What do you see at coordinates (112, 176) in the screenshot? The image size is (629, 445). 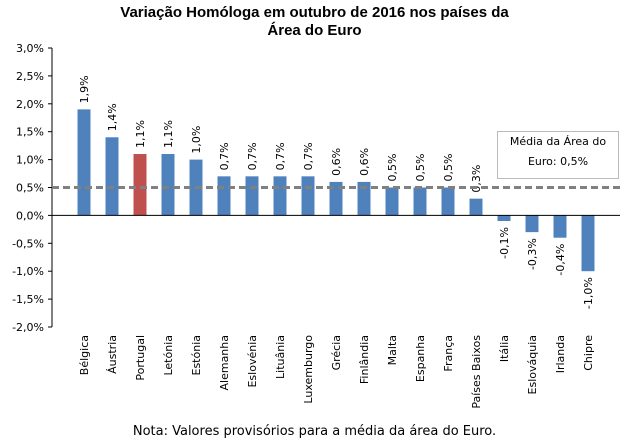 I see `bar-áustria` at bounding box center [112, 176].